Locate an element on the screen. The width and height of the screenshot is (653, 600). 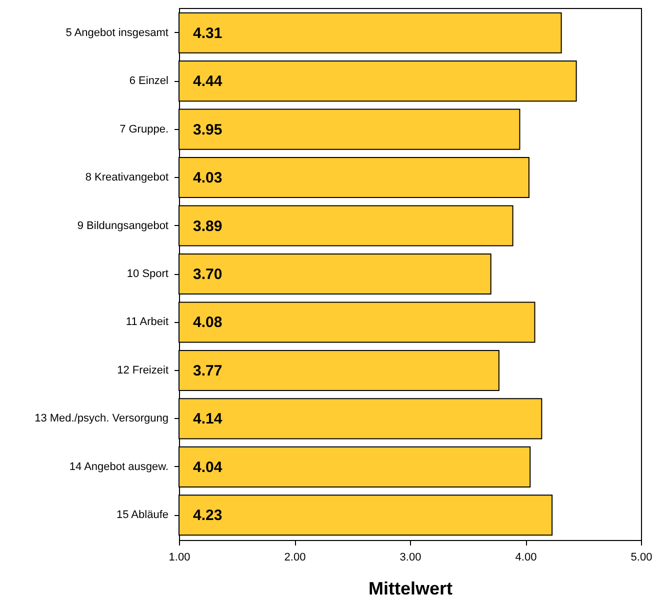
x-tick-label: 2.00 is located at coordinates (295, 558).